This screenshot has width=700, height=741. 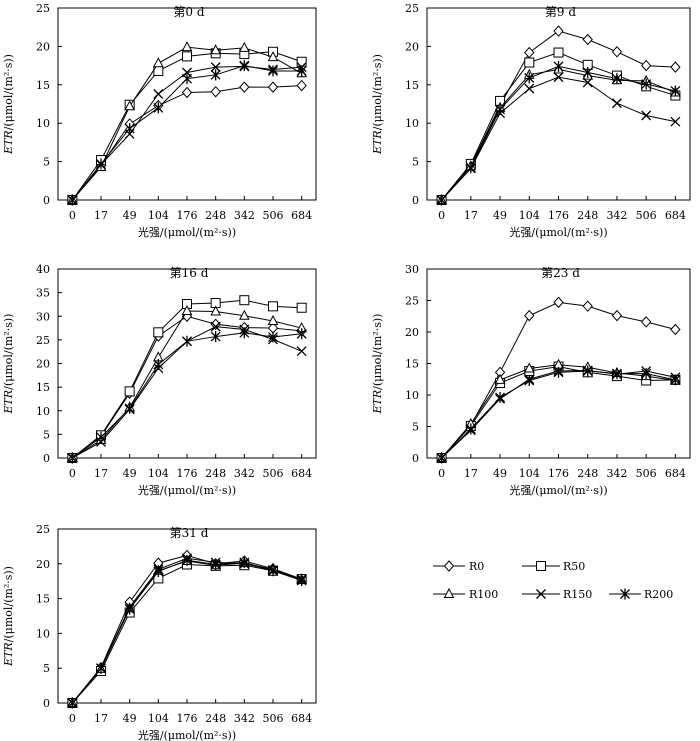 I want to click on x-tick-label: 0, so click(x=72, y=473).